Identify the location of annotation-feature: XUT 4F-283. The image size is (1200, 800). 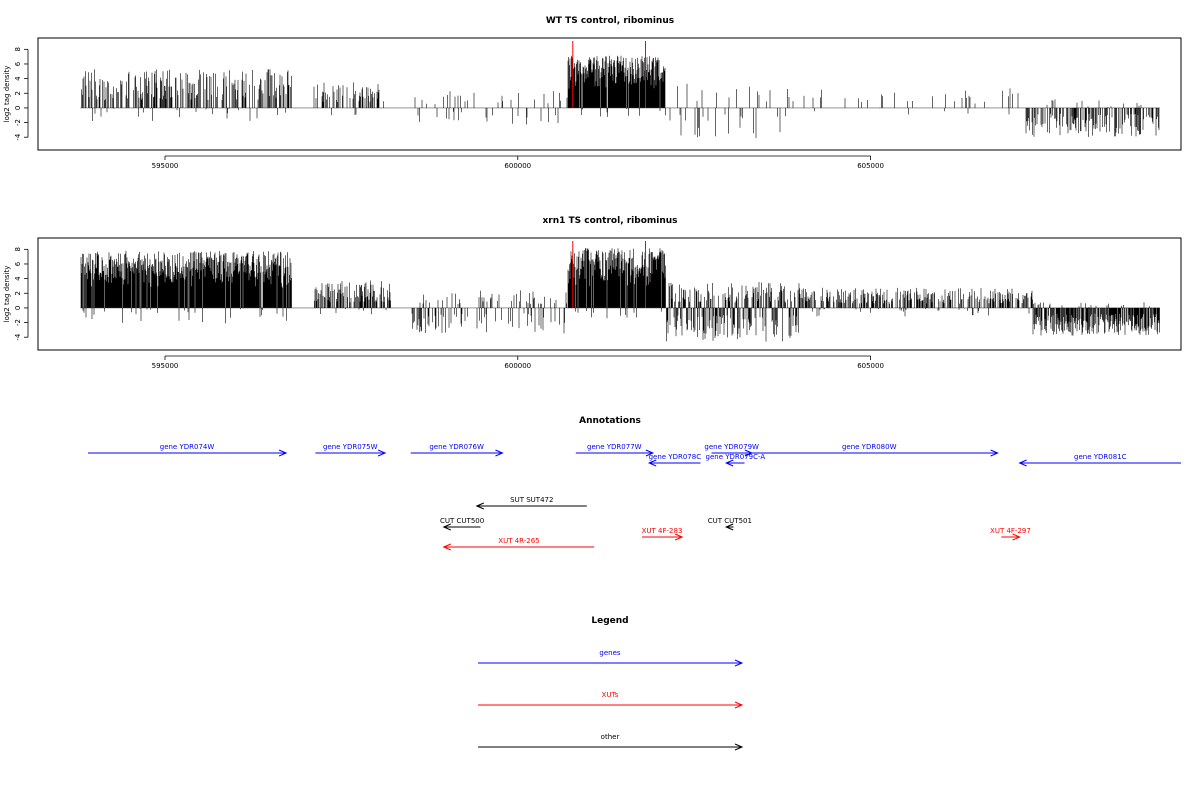
(663, 534).